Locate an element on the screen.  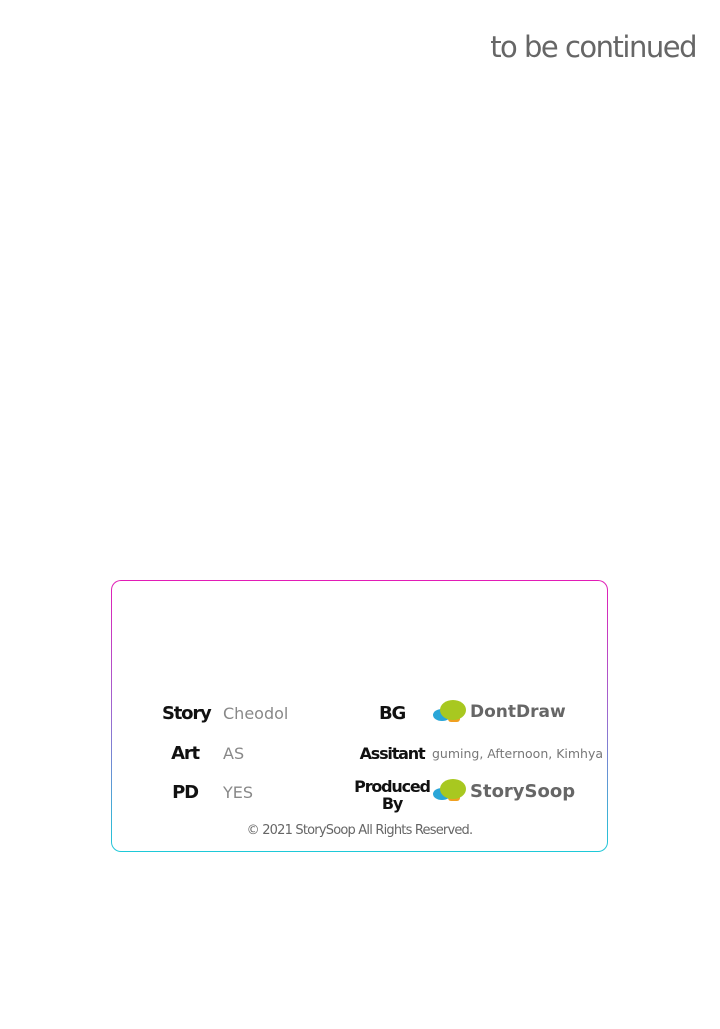
art-label: Art is located at coordinates (185, 753).